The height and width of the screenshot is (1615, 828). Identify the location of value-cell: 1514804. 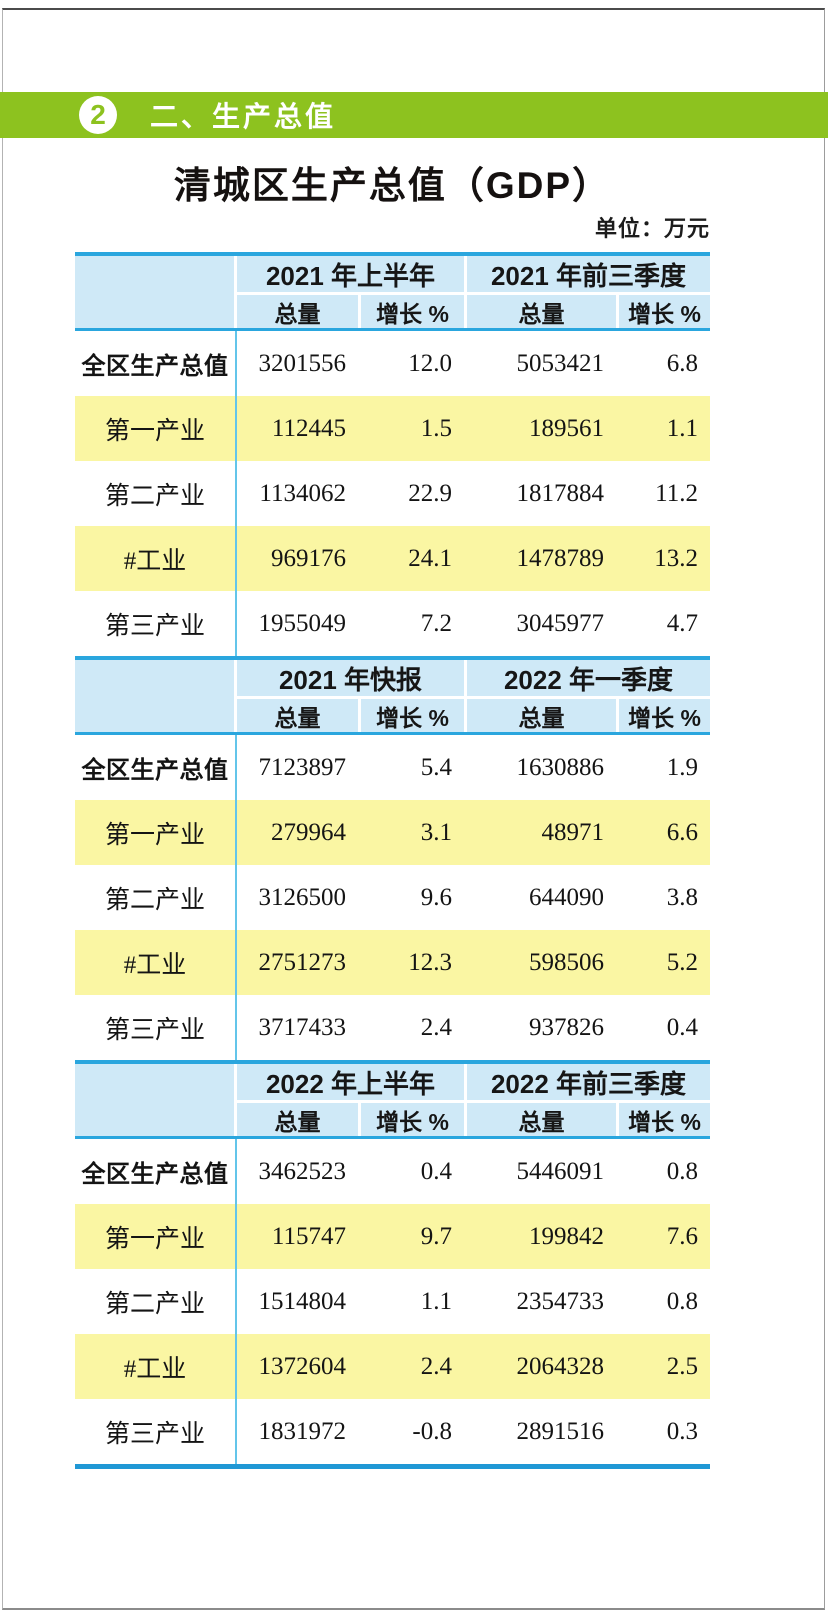
(302, 1301).